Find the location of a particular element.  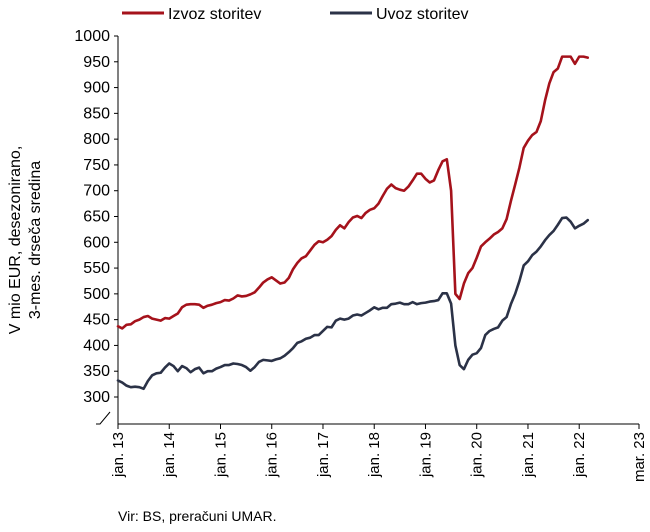

x-tick-label: jan. 15 is located at coordinates (220, 455).